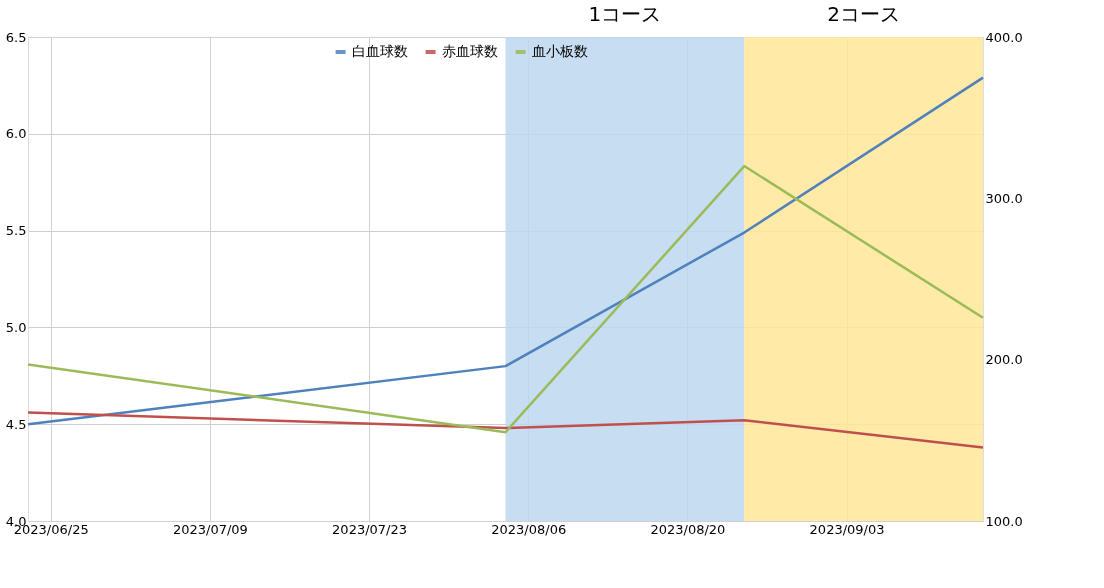  I want to click on legend-label: 白血球数, so click(379, 51).